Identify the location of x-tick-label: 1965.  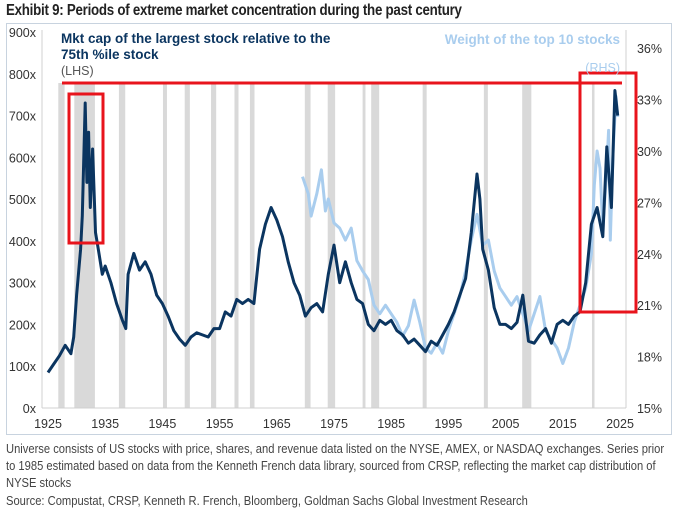
(277, 424).